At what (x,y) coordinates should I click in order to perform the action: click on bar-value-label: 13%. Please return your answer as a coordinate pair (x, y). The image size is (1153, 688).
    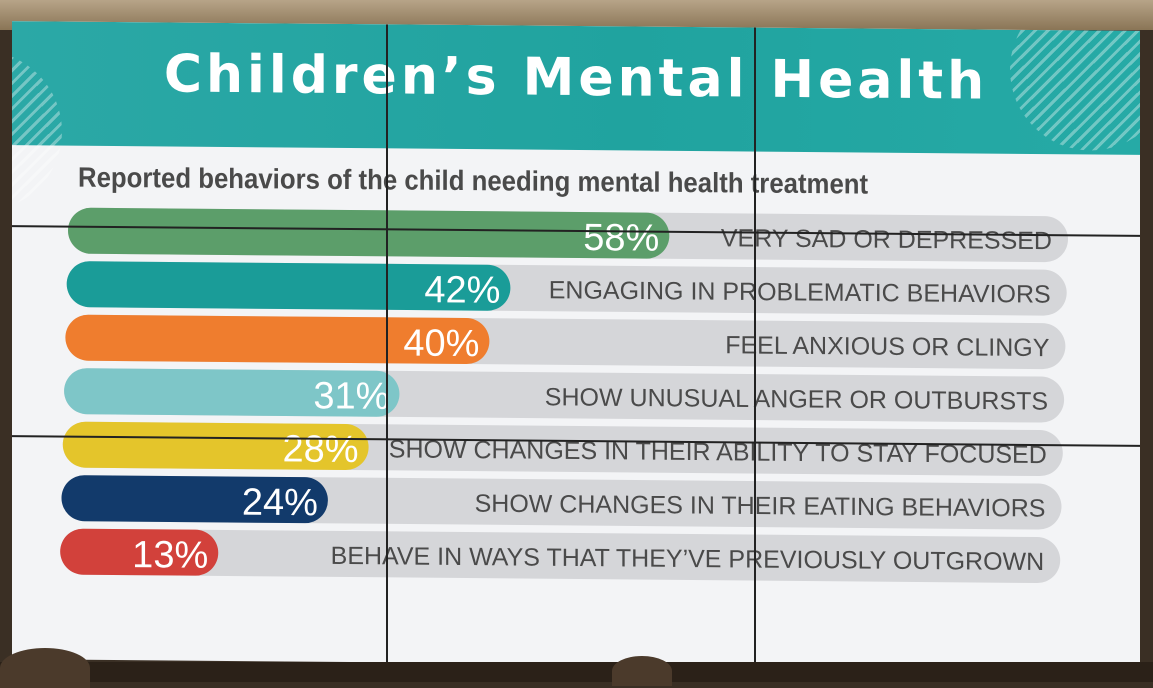
    Looking at the image, I should click on (170, 555).